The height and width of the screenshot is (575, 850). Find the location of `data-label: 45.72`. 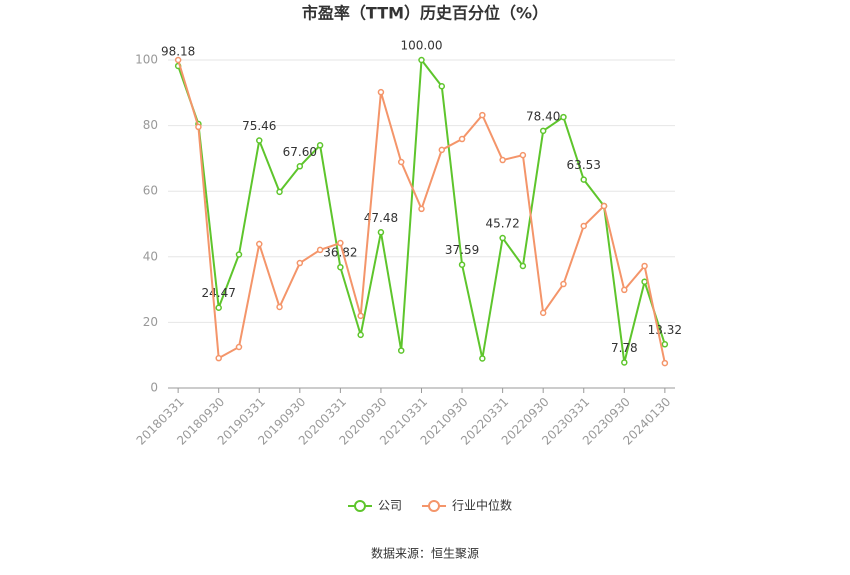

data-label: 45.72 is located at coordinates (502, 224).